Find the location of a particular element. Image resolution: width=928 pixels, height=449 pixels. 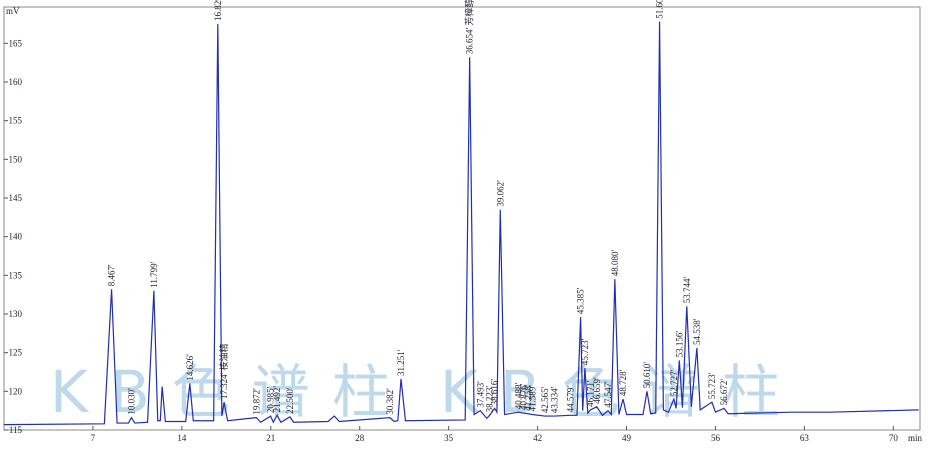

peak-label: 14.626' is located at coordinates (190, 367).